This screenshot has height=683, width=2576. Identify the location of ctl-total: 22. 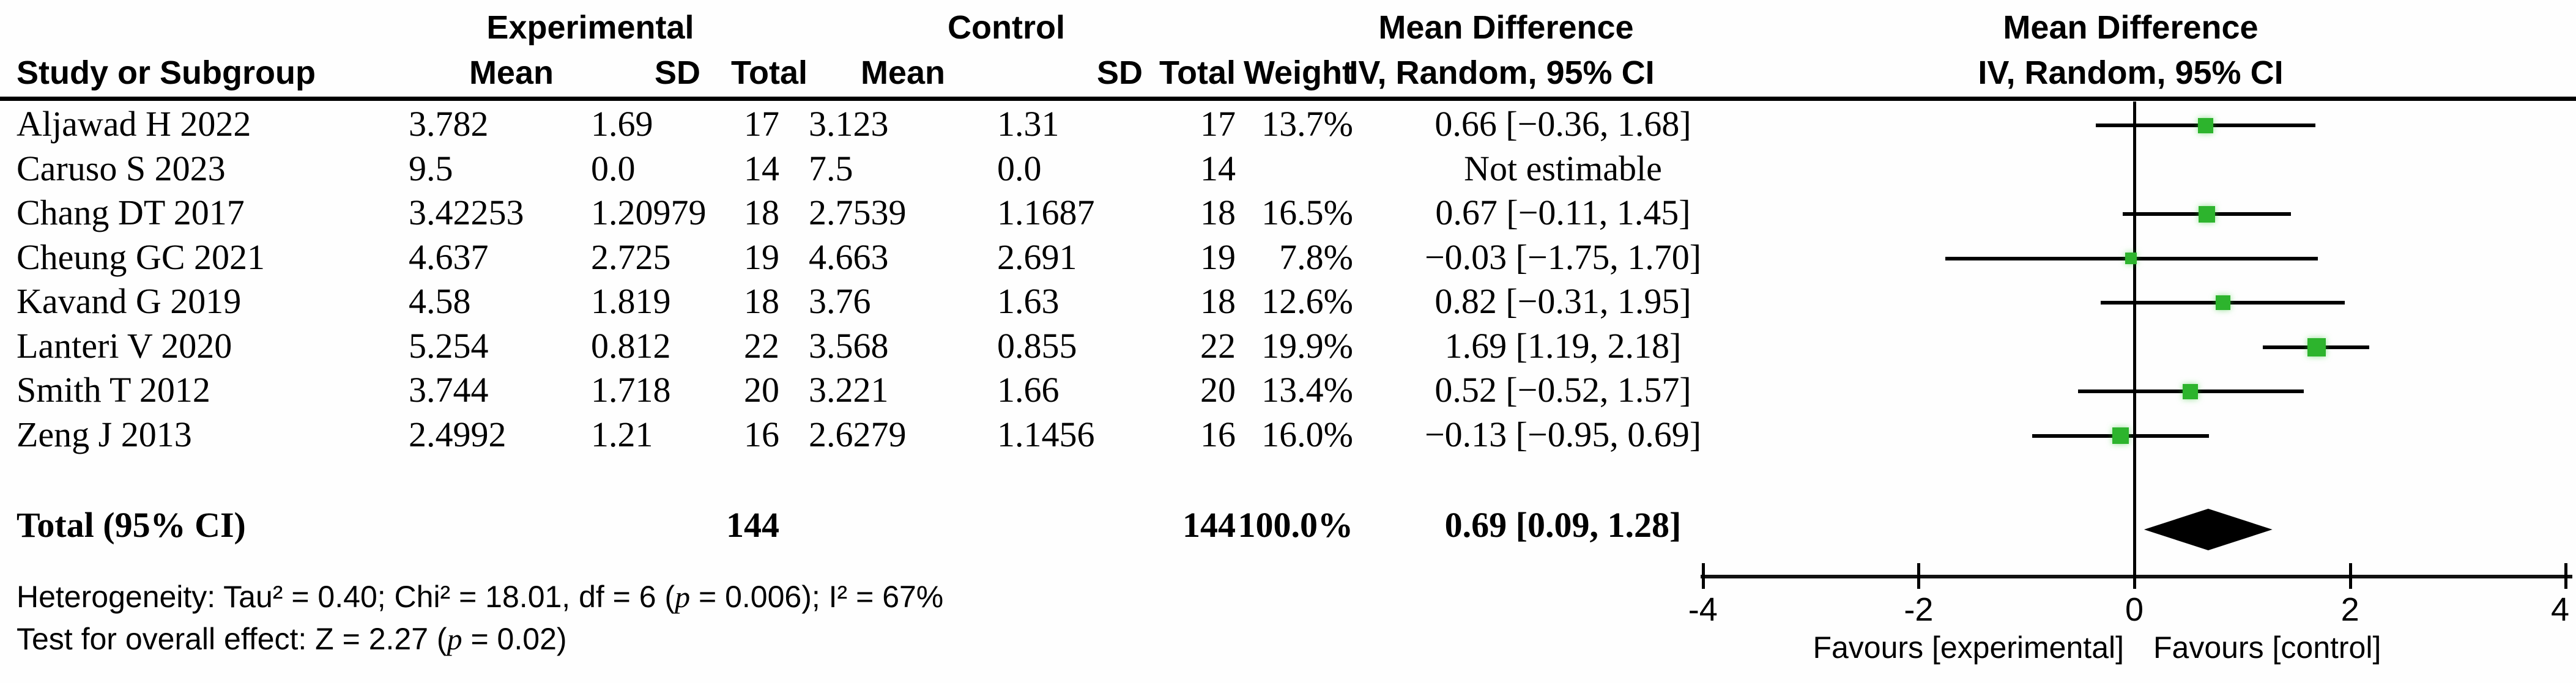
(1218, 345).